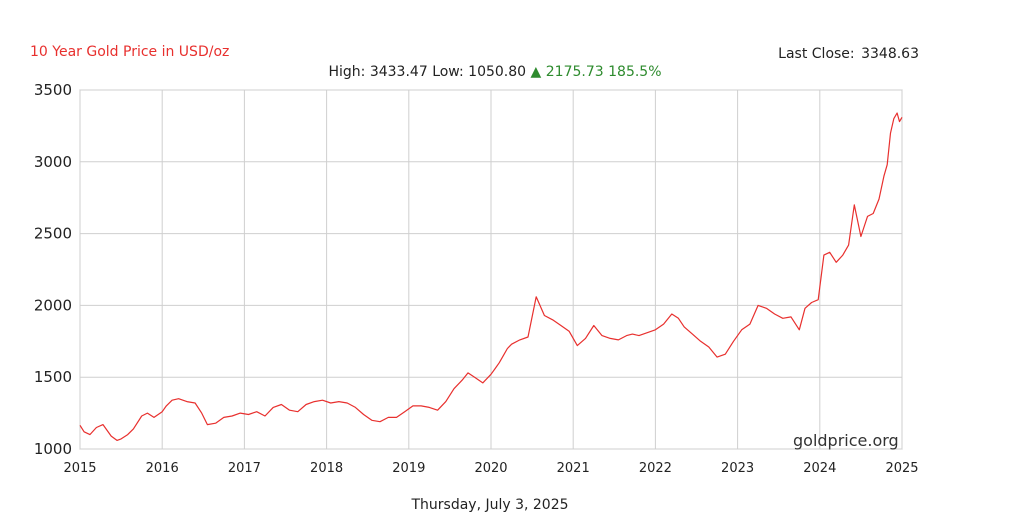 This screenshot has width=1024, height=529. I want to click on x-tick-label: 2016, so click(162, 468).